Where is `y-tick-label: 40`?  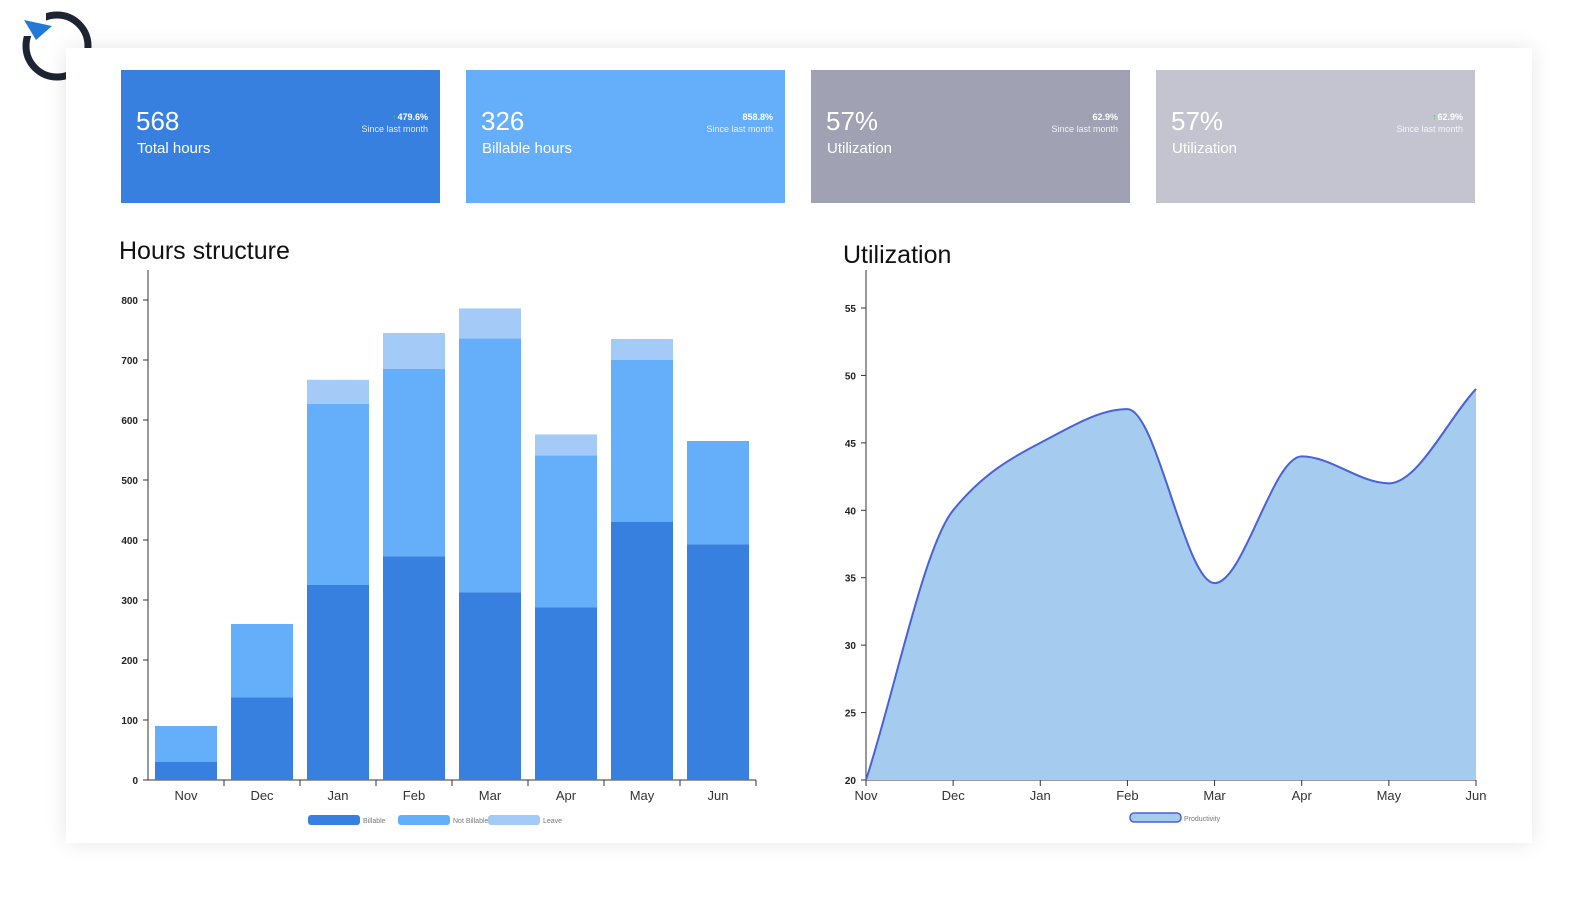 y-tick-label: 40 is located at coordinates (851, 511).